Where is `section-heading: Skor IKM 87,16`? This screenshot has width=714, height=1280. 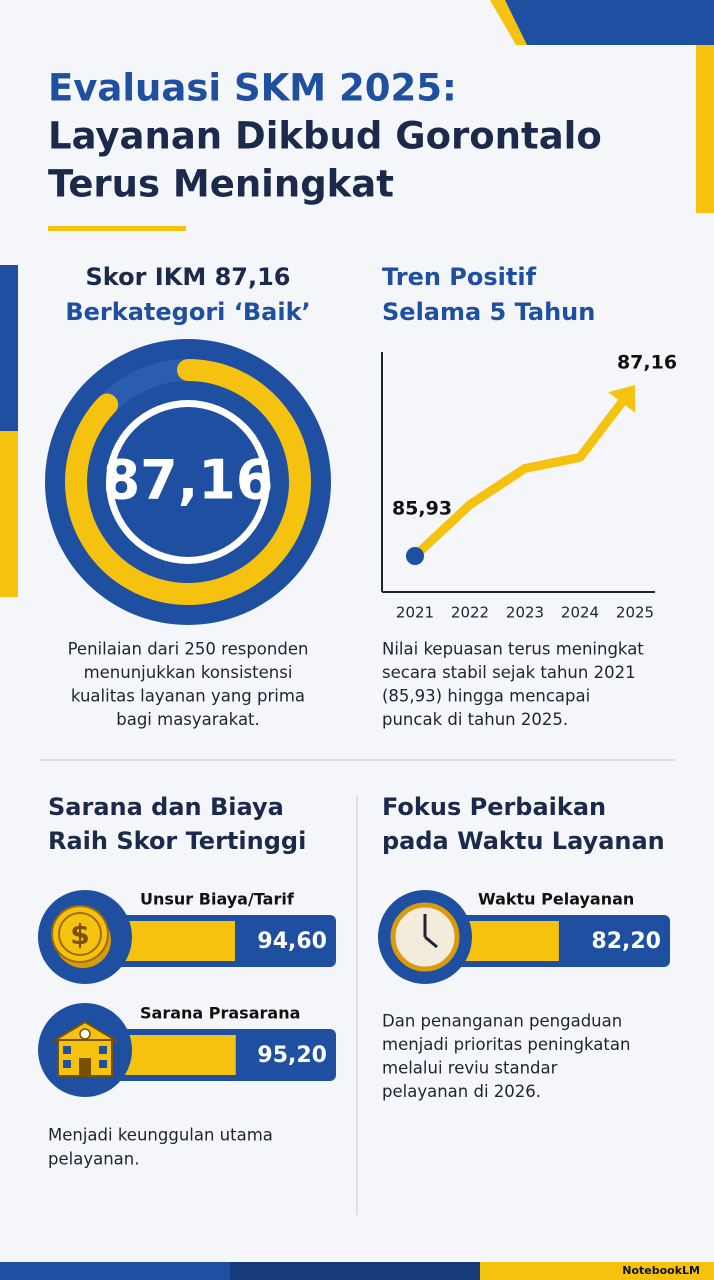 section-heading: Skor IKM 87,16 is located at coordinates (188, 277).